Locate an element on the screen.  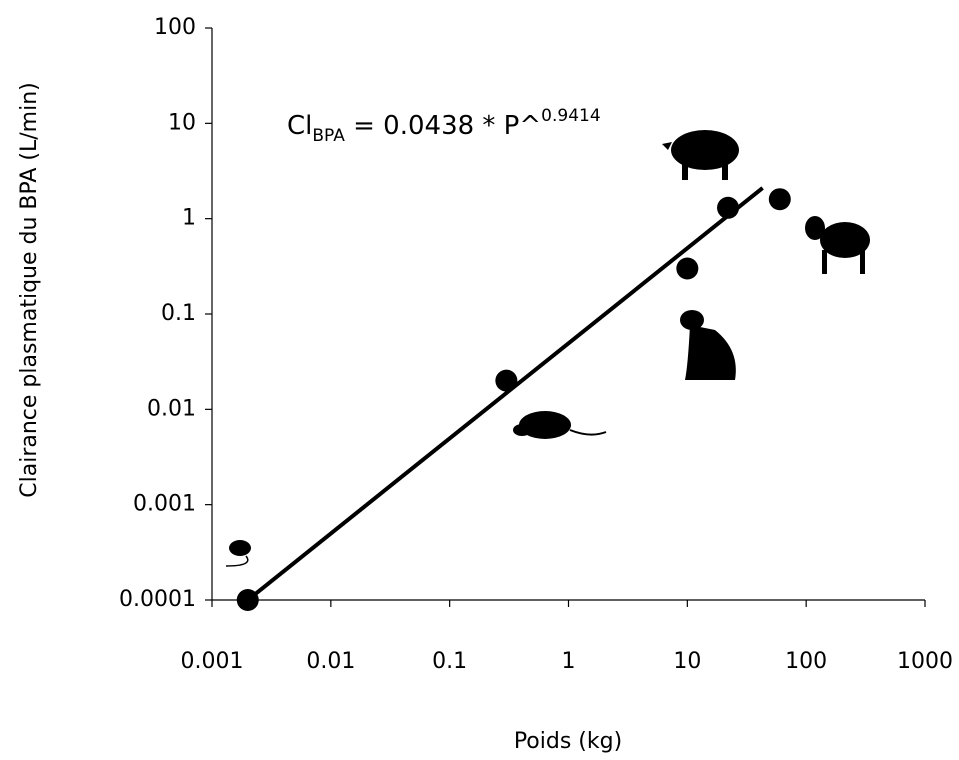
sheep-icon is located at coordinates (837, 245).